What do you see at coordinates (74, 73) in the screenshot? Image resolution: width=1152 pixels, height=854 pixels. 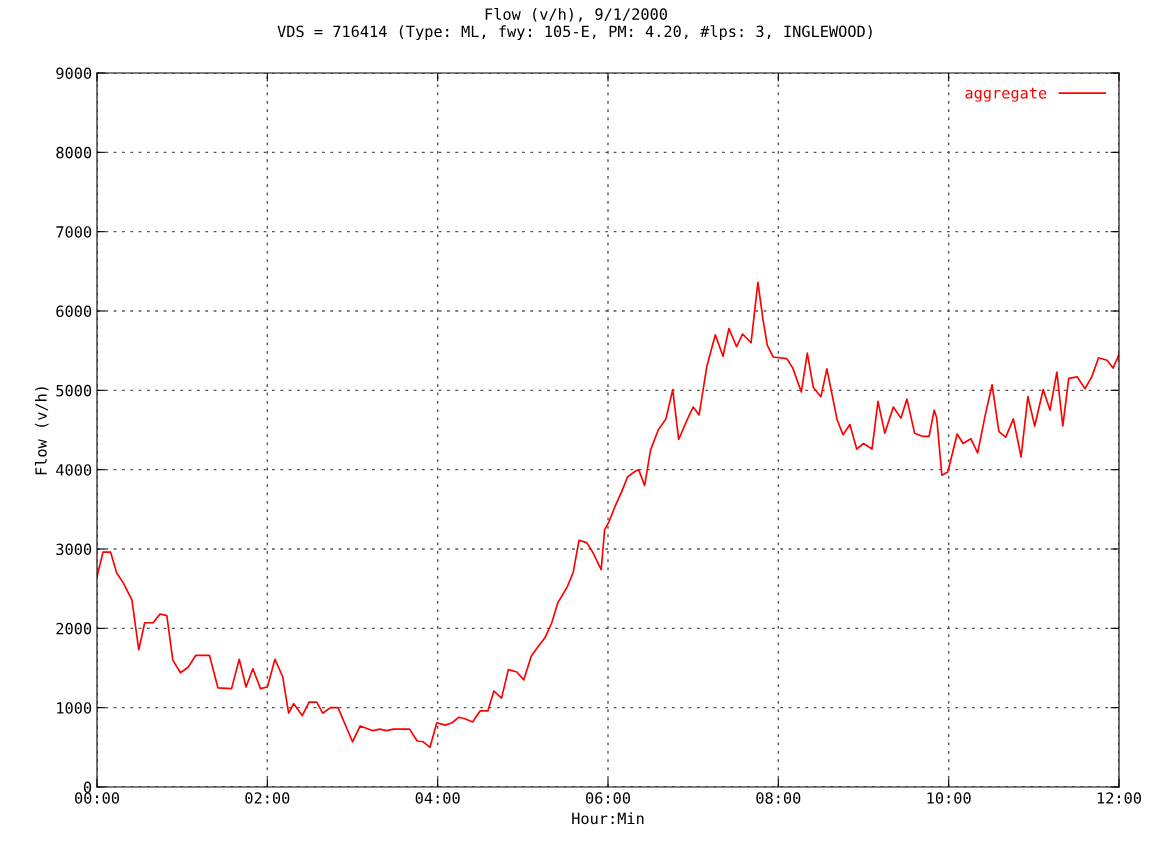 I see `y-tick-label: 9000` at bounding box center [74, 73].